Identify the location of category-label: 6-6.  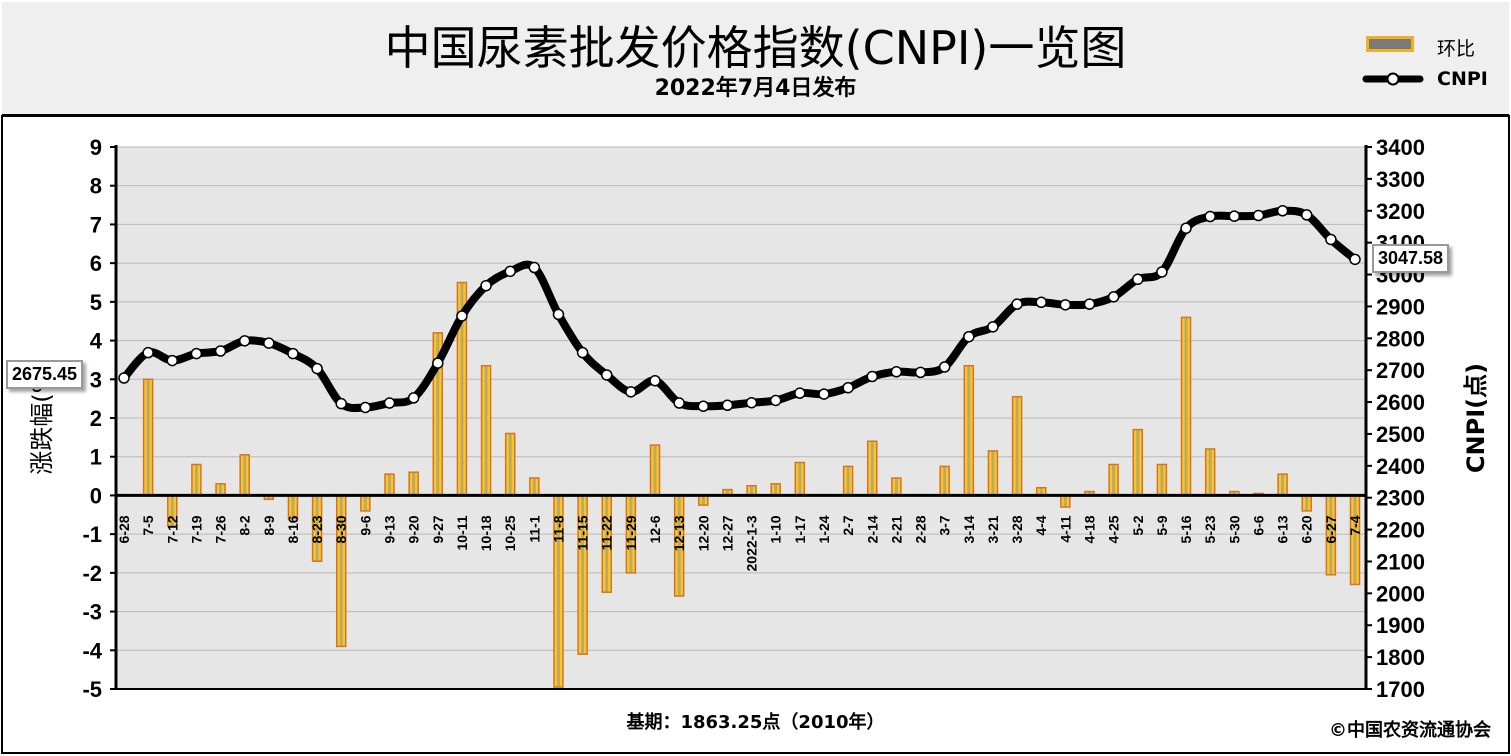
(1258, 525).